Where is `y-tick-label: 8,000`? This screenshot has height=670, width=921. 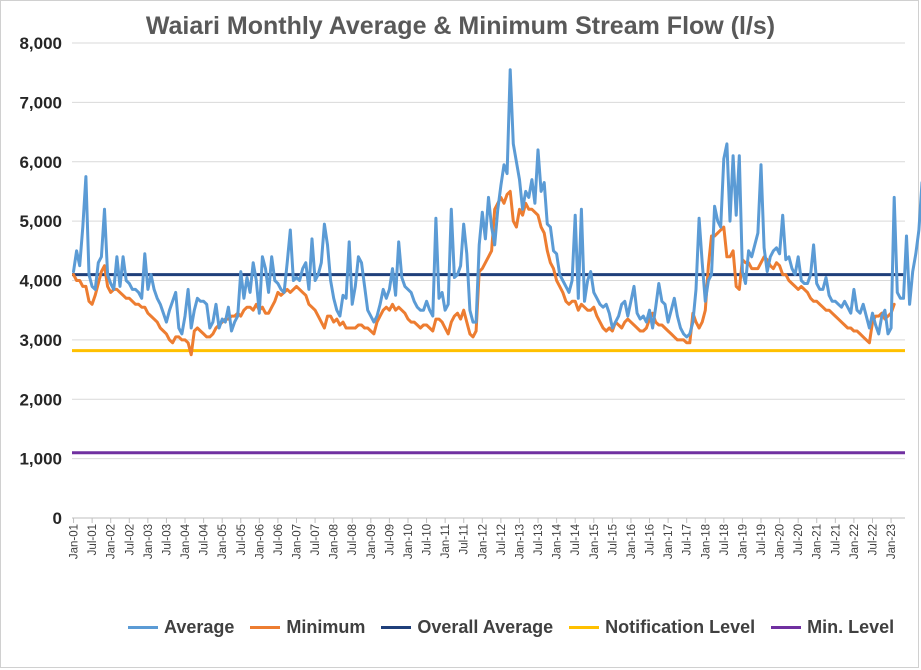
y-tick-label: 8,000 is located at coordinates (40, 43).